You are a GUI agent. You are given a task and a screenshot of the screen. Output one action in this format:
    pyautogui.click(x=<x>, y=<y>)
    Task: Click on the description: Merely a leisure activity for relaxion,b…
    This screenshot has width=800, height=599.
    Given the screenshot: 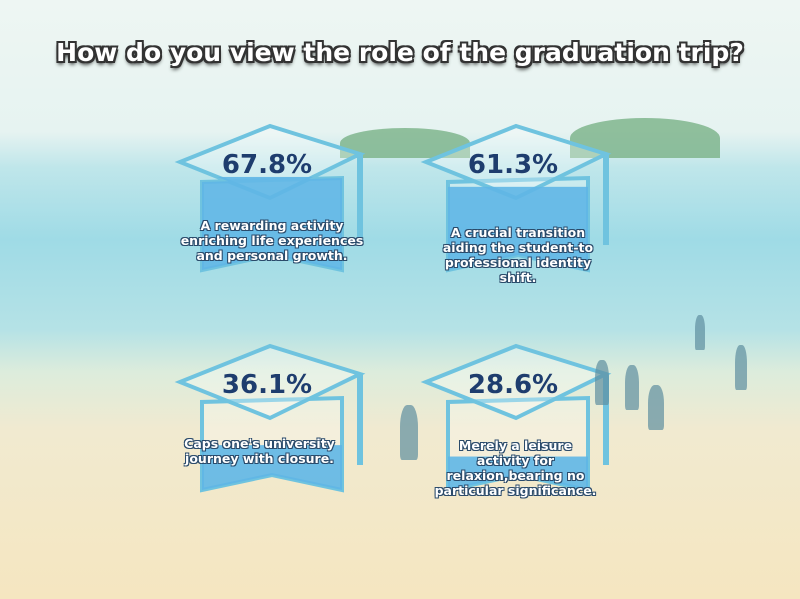 What is the action you would take?
    pyautogui.click(x=515, y=468)
    